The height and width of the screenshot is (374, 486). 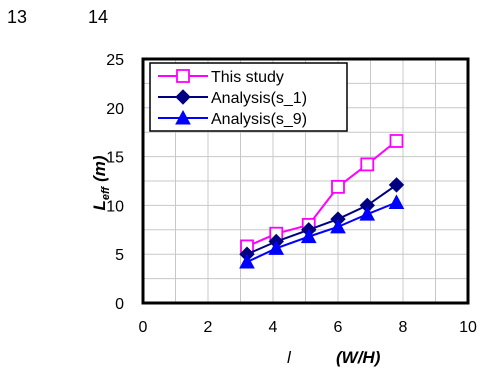 What do you see at coordinates (183, 97) in the screenshot?
I see `data-point-legend-filled-diamond` at bounding box center [183, 97].